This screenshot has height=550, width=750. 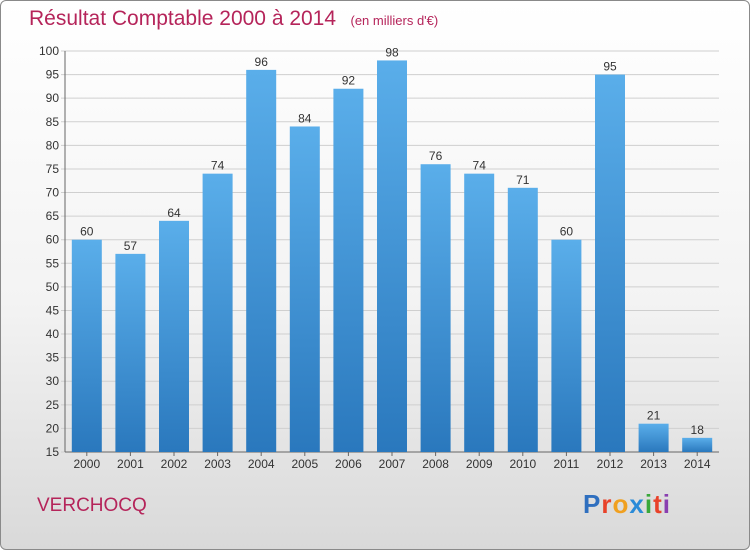 I want to click on logo-letter: o, so click(x=621, y=504).